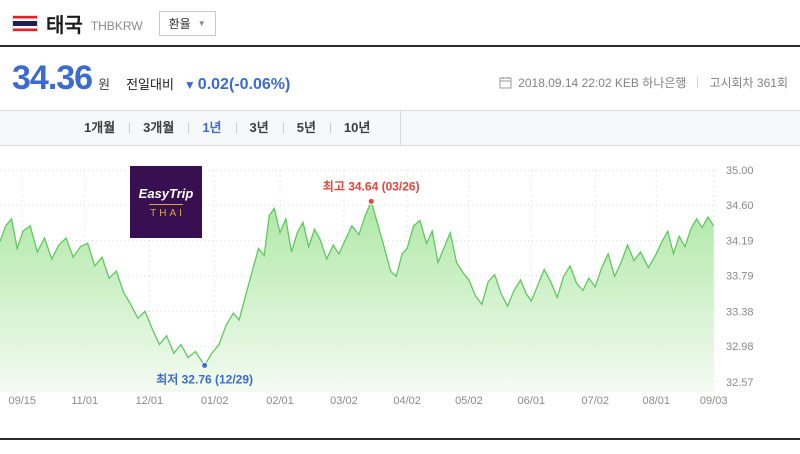 The height and width of the screenshot is (454, 800). Describe the element at coordinates (179, 24) in the screenshot. I see `exchange-rate-dropdown-label: 환율` at that location.